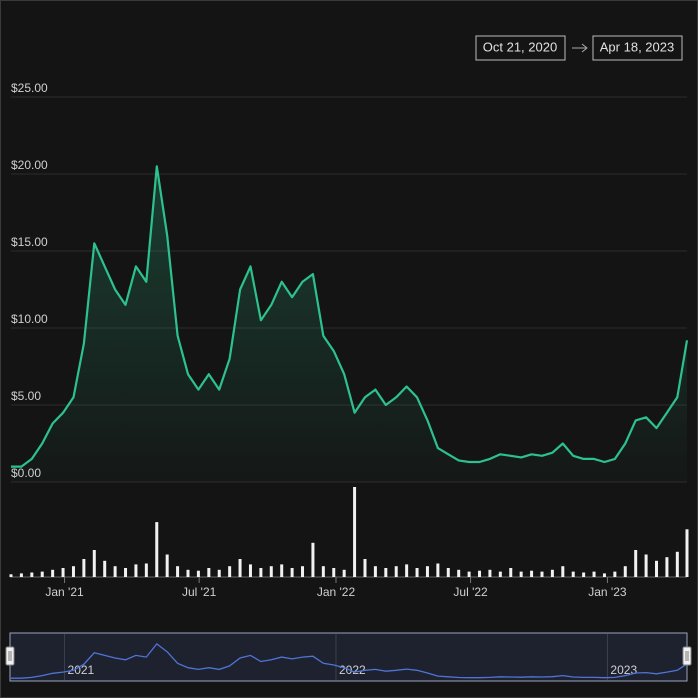  What do you see at coordinates (579, 48) in the screenshot?
I see `date-range: Oct 21, 2020 Apr 18, 2023` at bounding box center [579, 48].